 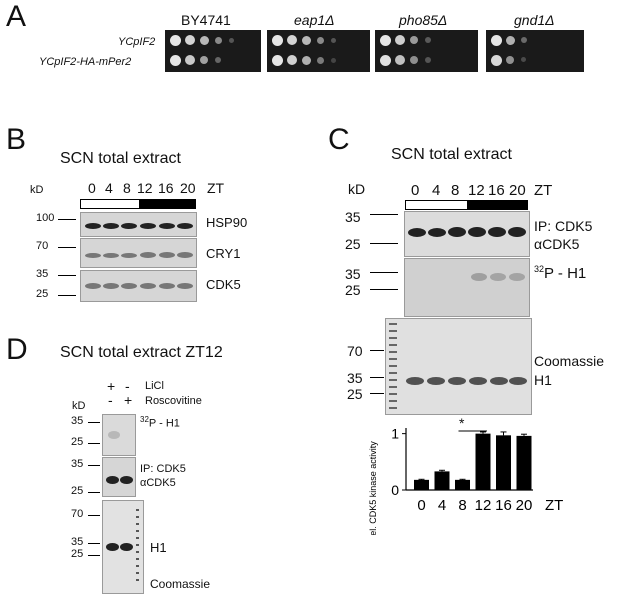 I want to click on c-coom-label: Coomassie, so click(x=569, y=361).